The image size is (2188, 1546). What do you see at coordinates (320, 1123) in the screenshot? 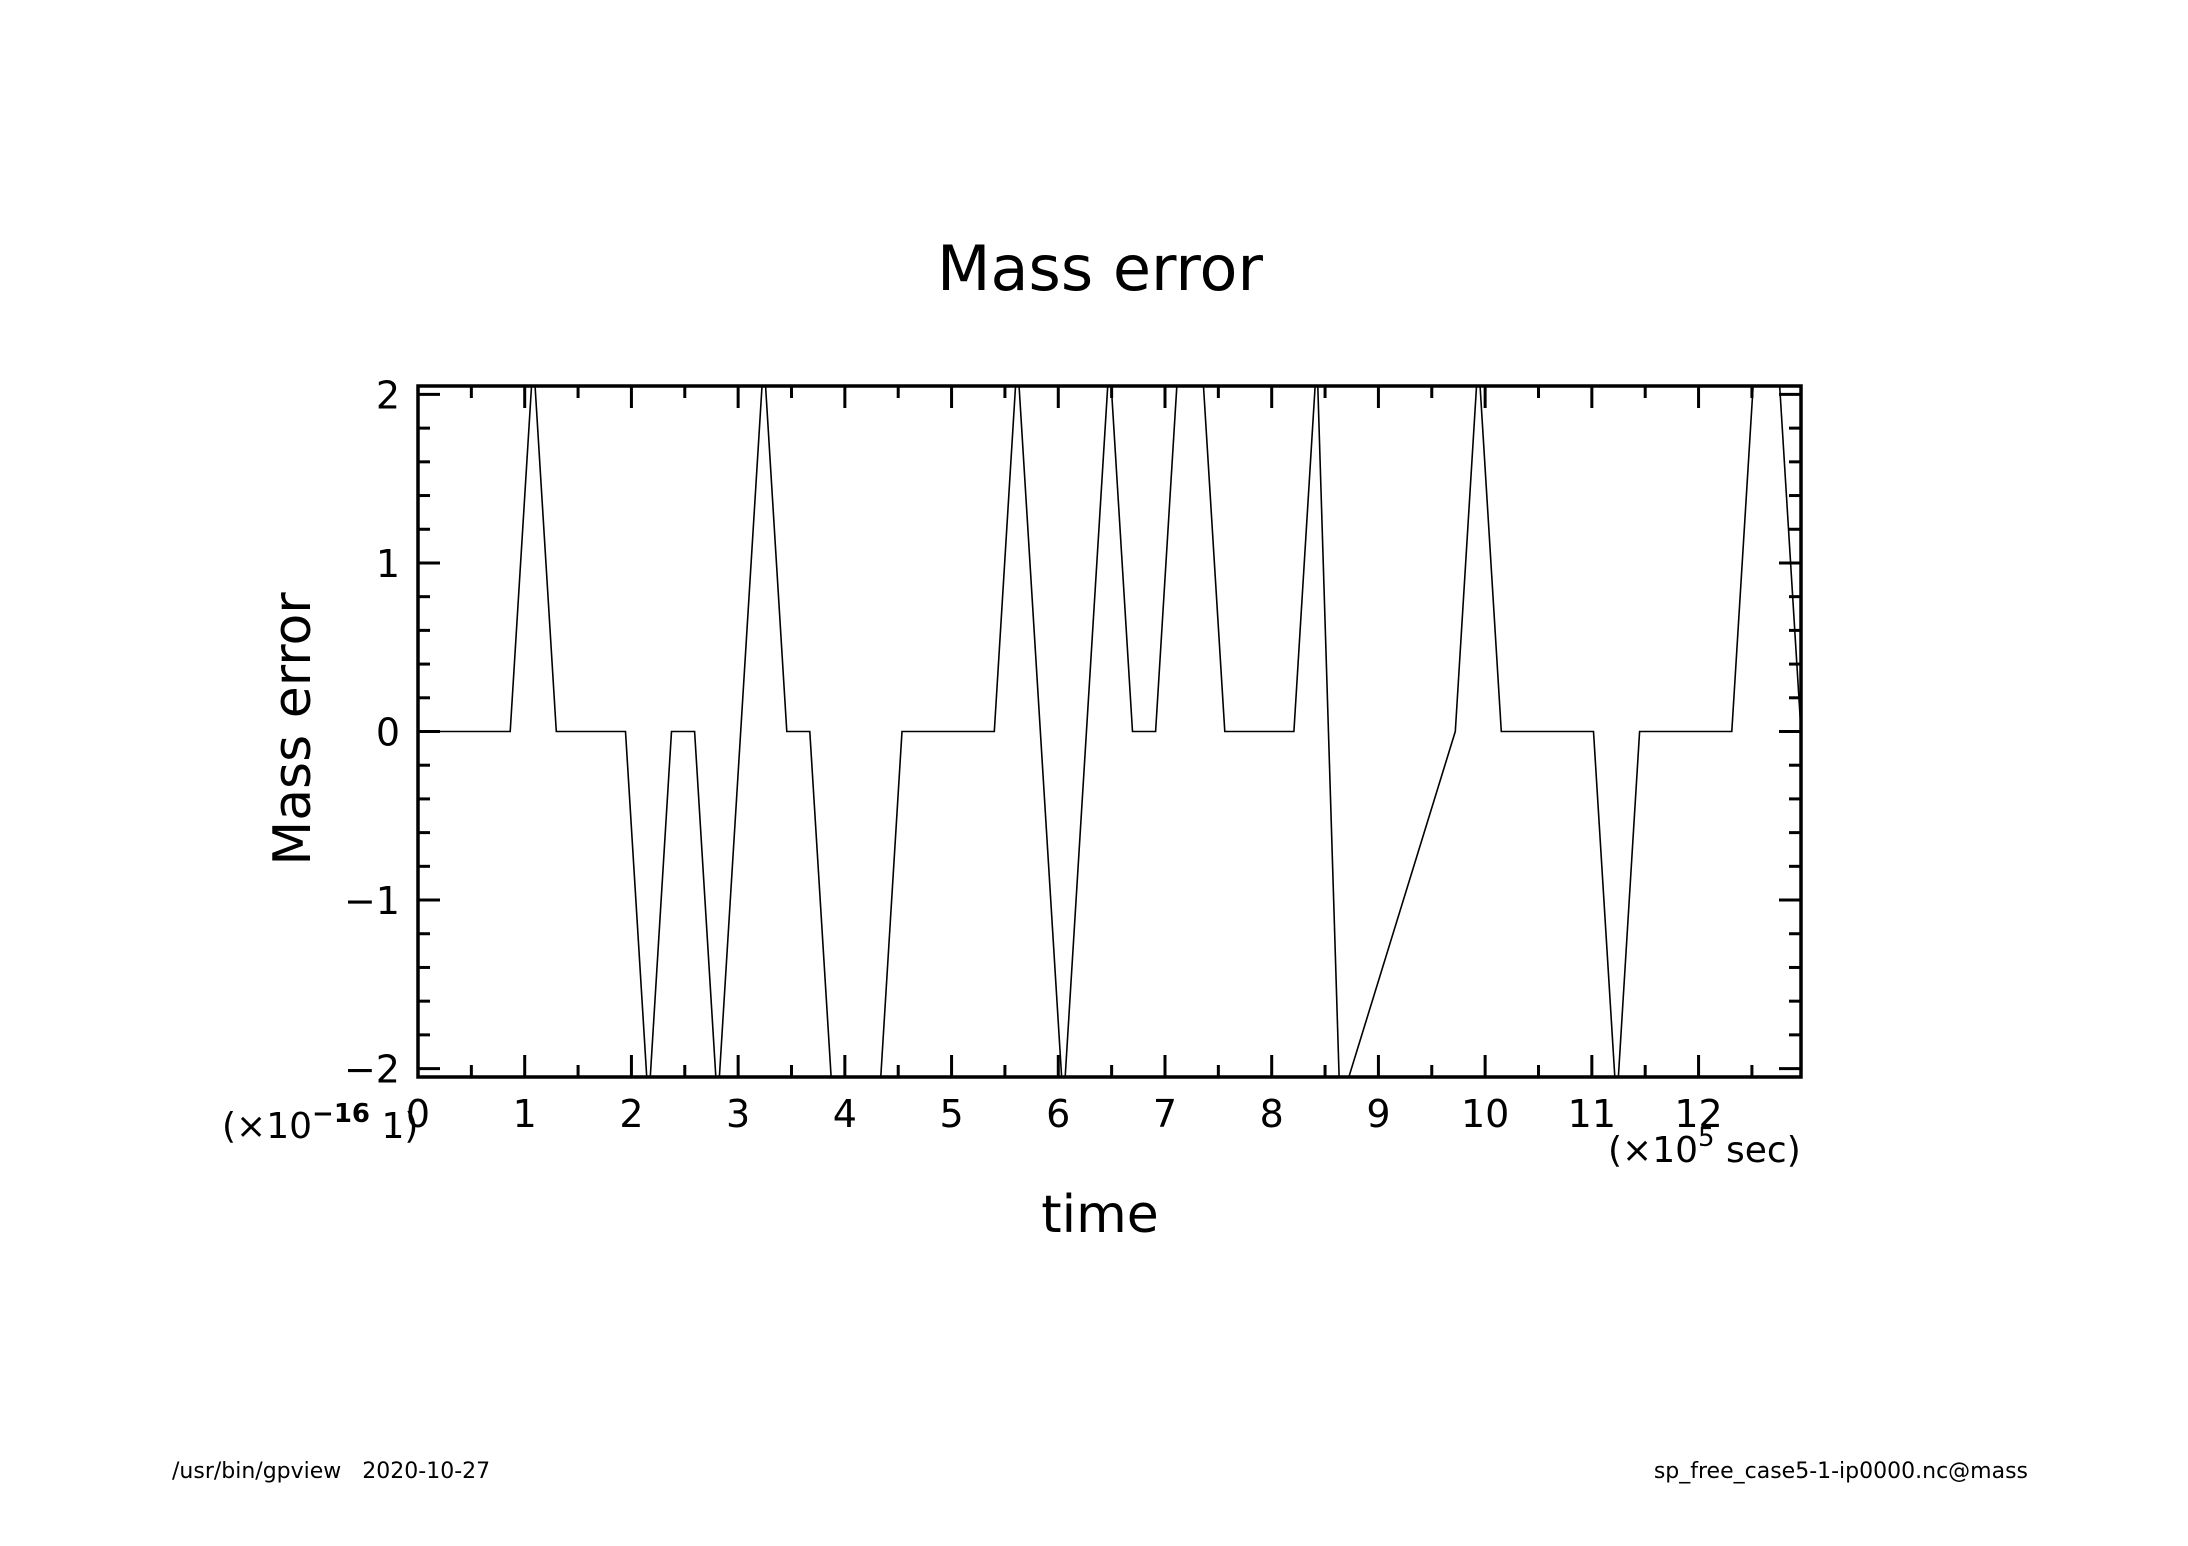
I see `y-scale-note: (×10−16 1)` at bounding box center [320, 1123].